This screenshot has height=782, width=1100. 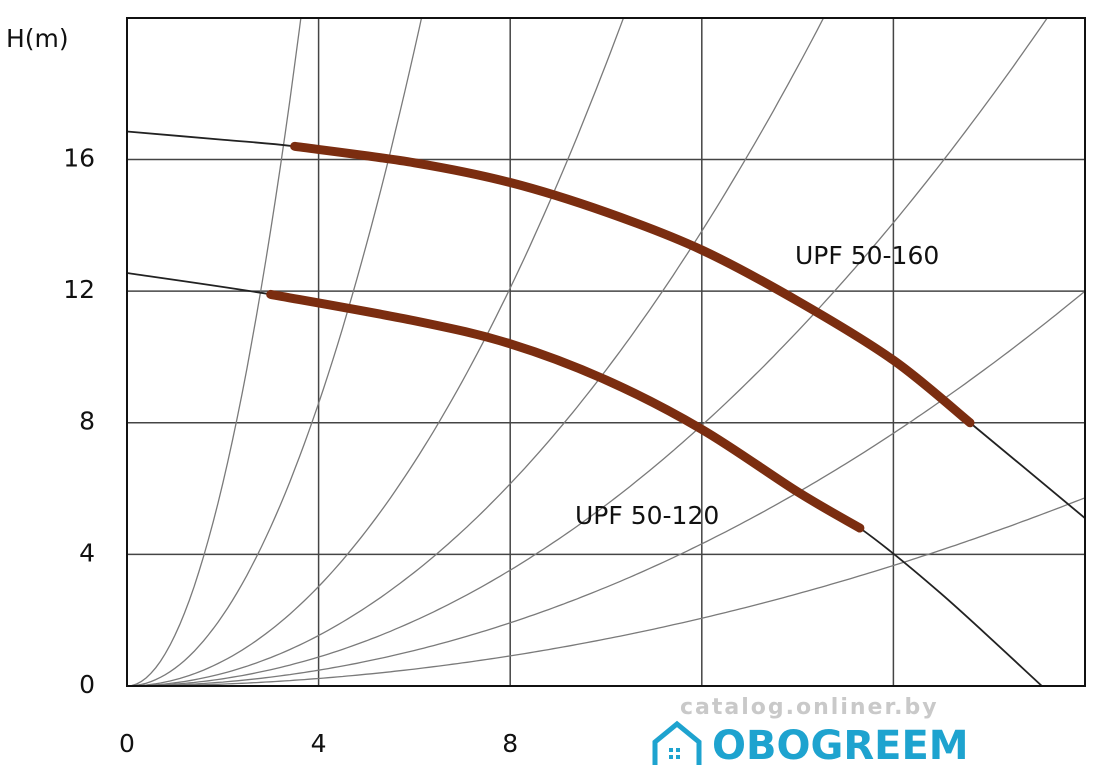 What do you see at coordinates (319, 743) in the screenshot?
I see `x-tick-label: 4` at bounding box center [319, 743].